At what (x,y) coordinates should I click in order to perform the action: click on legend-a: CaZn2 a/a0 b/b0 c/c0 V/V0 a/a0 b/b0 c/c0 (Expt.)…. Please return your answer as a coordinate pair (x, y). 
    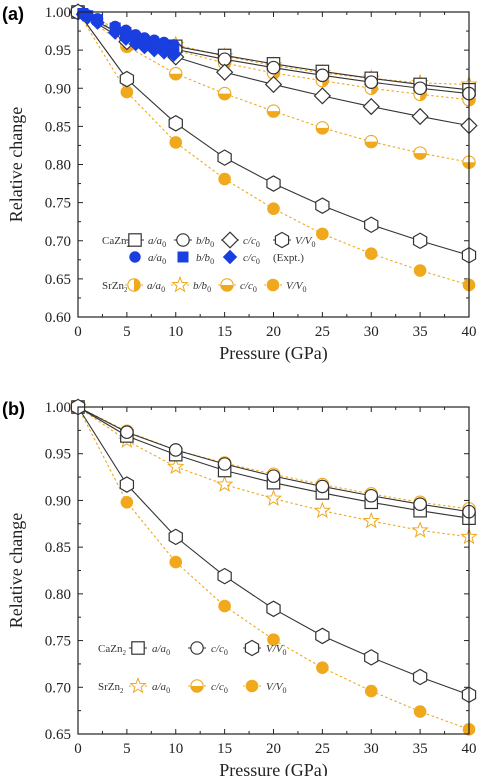
    Looking at the image, I should click on (209, 262).